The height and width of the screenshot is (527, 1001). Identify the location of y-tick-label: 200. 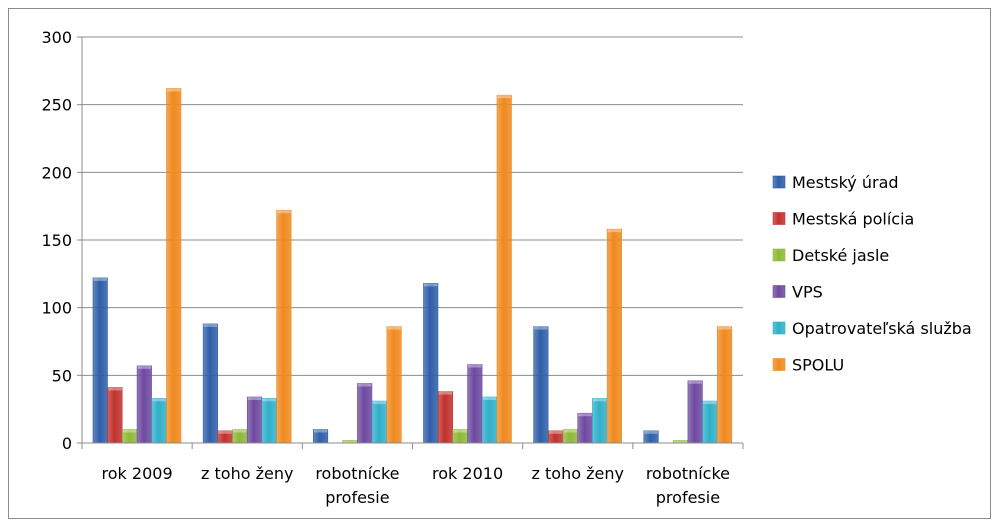
(56, 172).